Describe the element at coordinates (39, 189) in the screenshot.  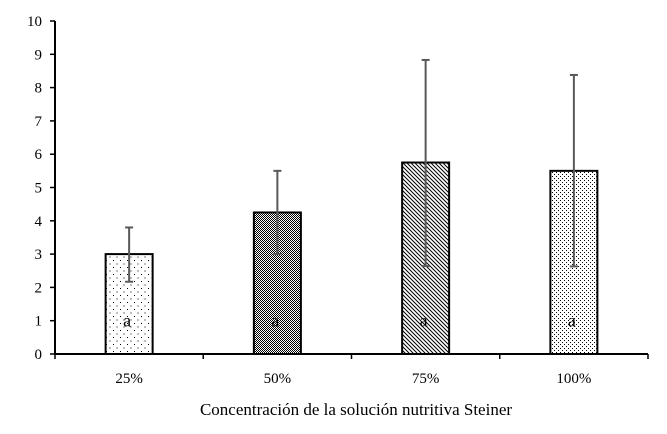
I see `y-tick-label: 5` at that location.